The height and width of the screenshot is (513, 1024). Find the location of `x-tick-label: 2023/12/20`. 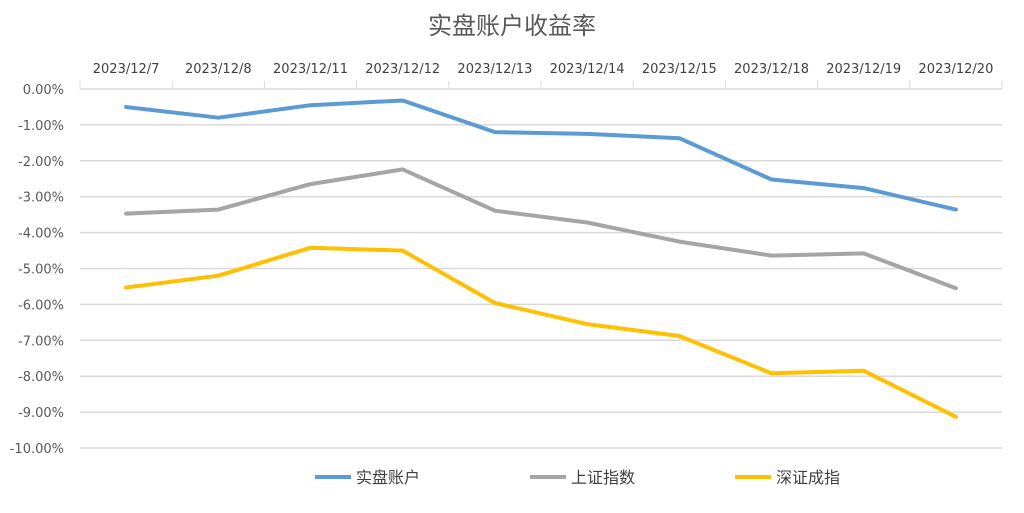

x-tick-label: 2023/12/20 is located at coordinates (955, 69).